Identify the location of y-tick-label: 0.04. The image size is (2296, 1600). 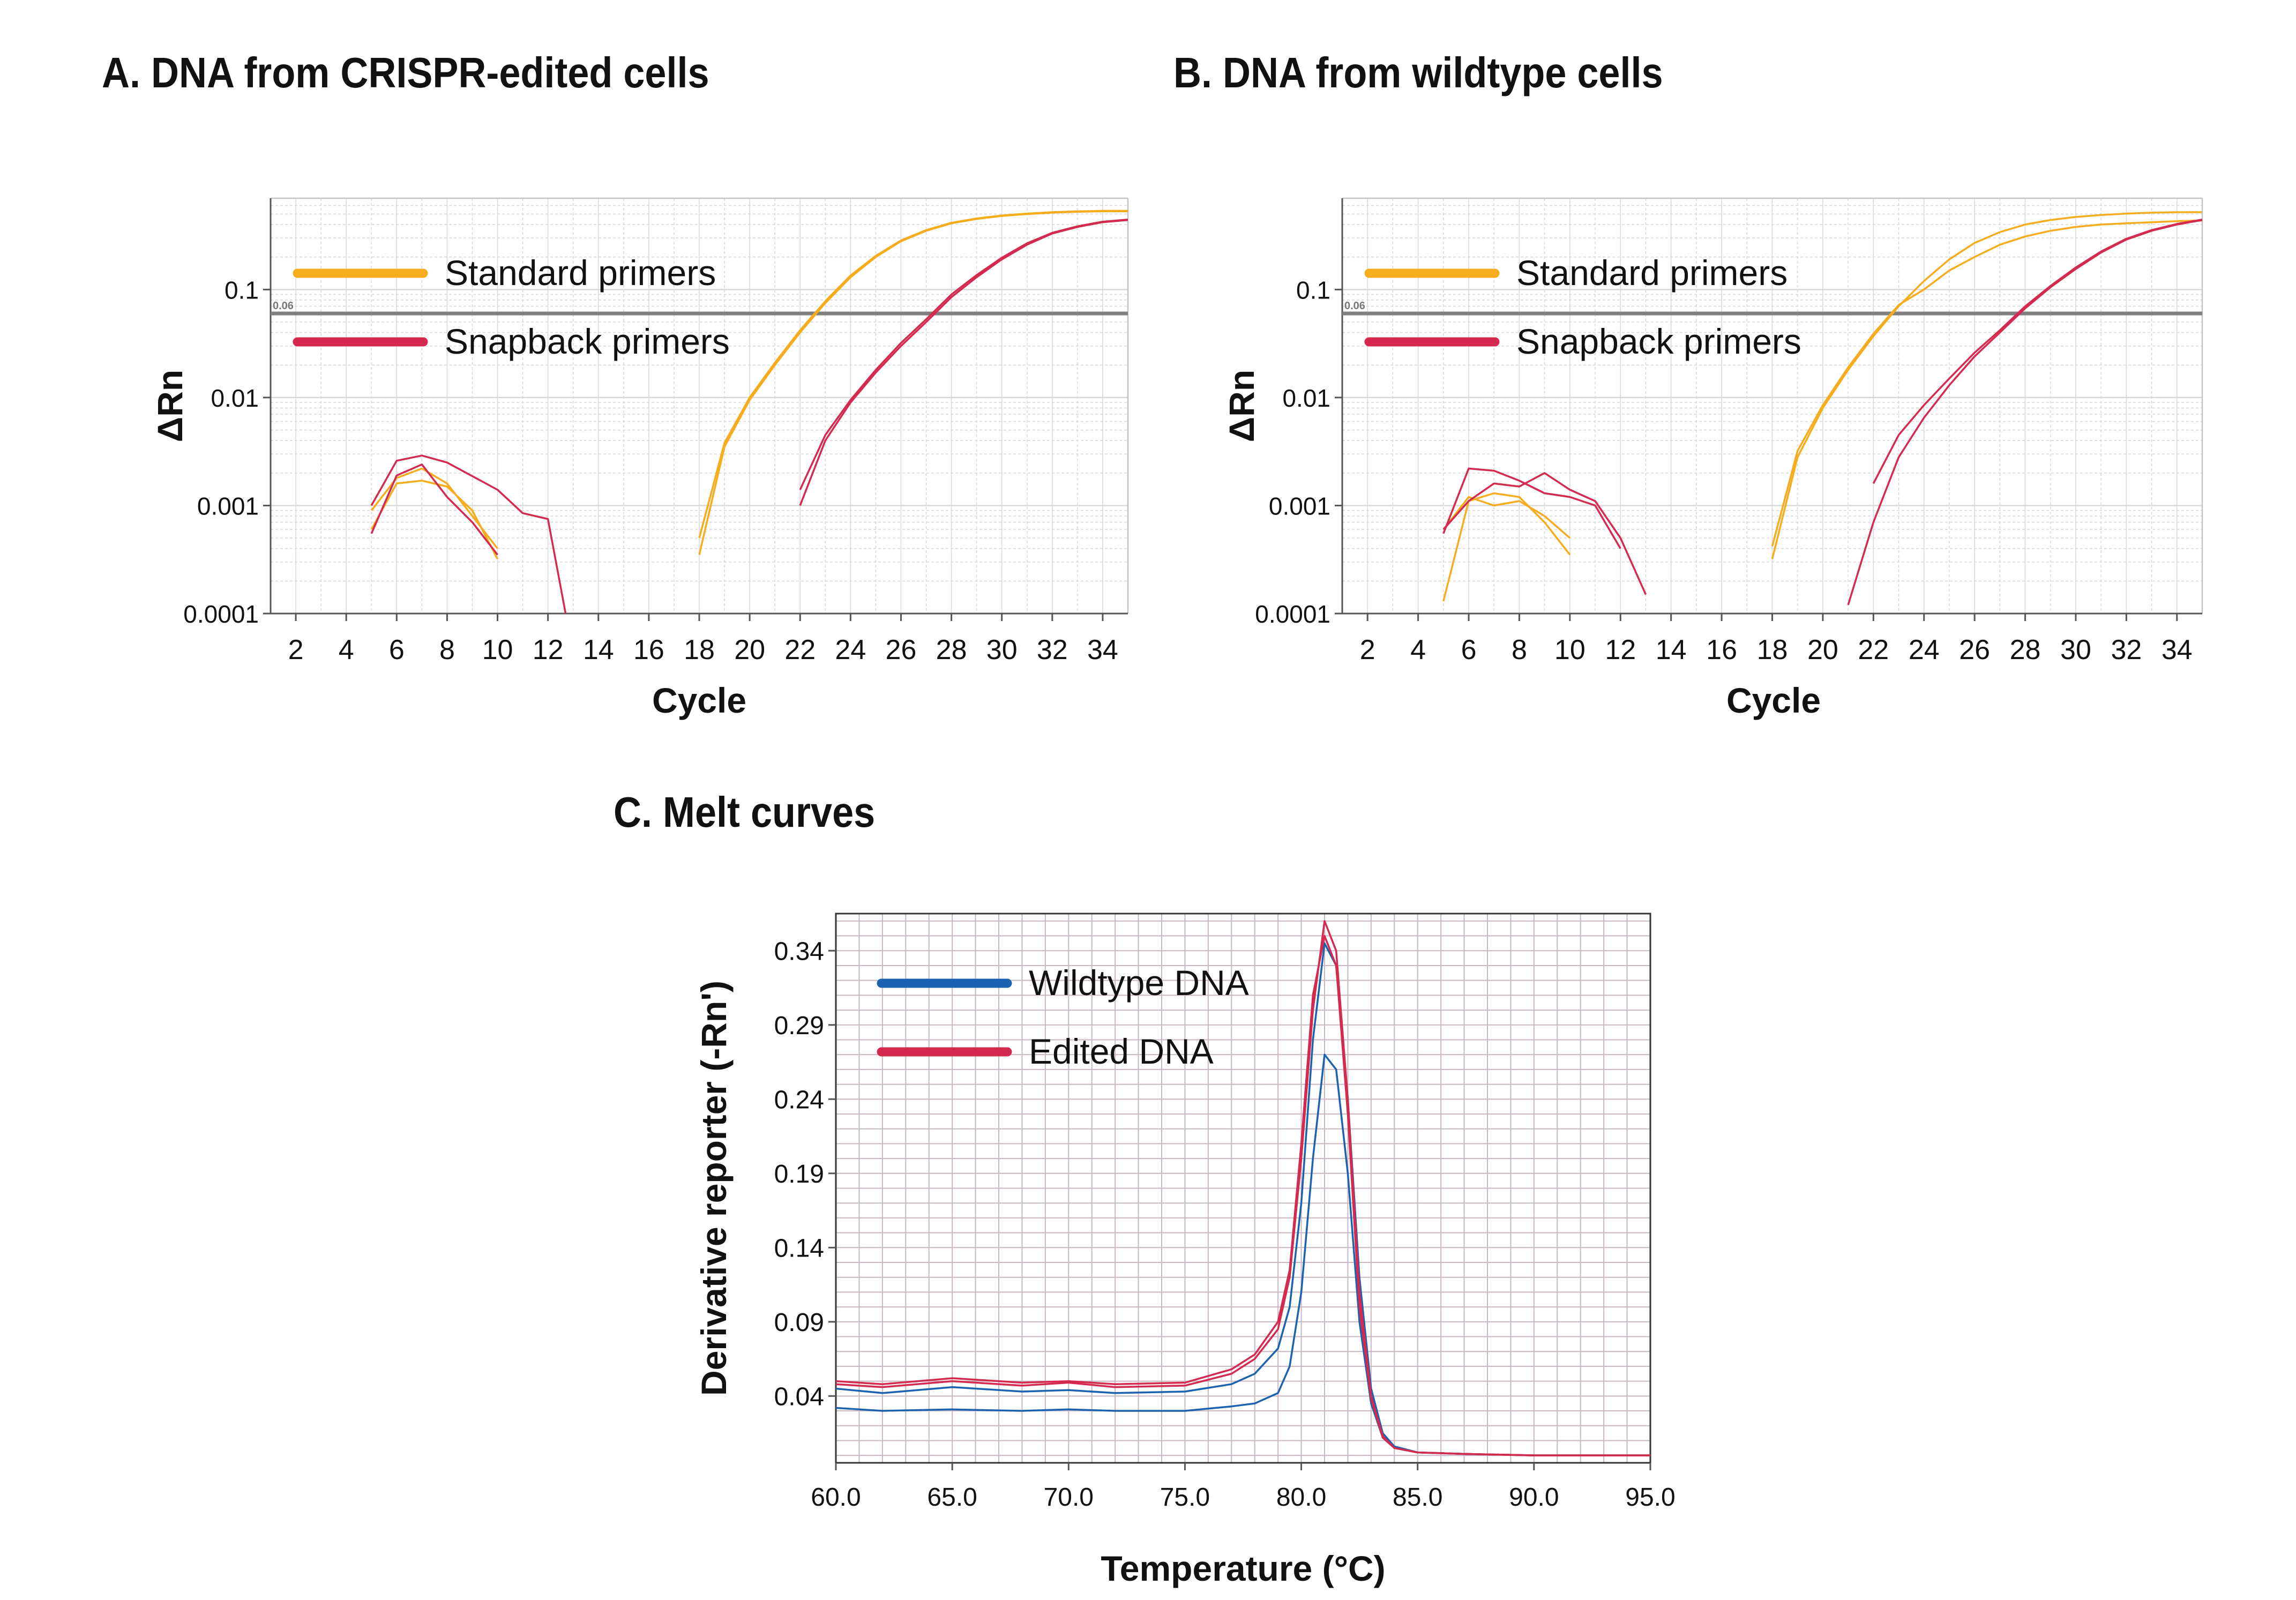
(799, 1396).